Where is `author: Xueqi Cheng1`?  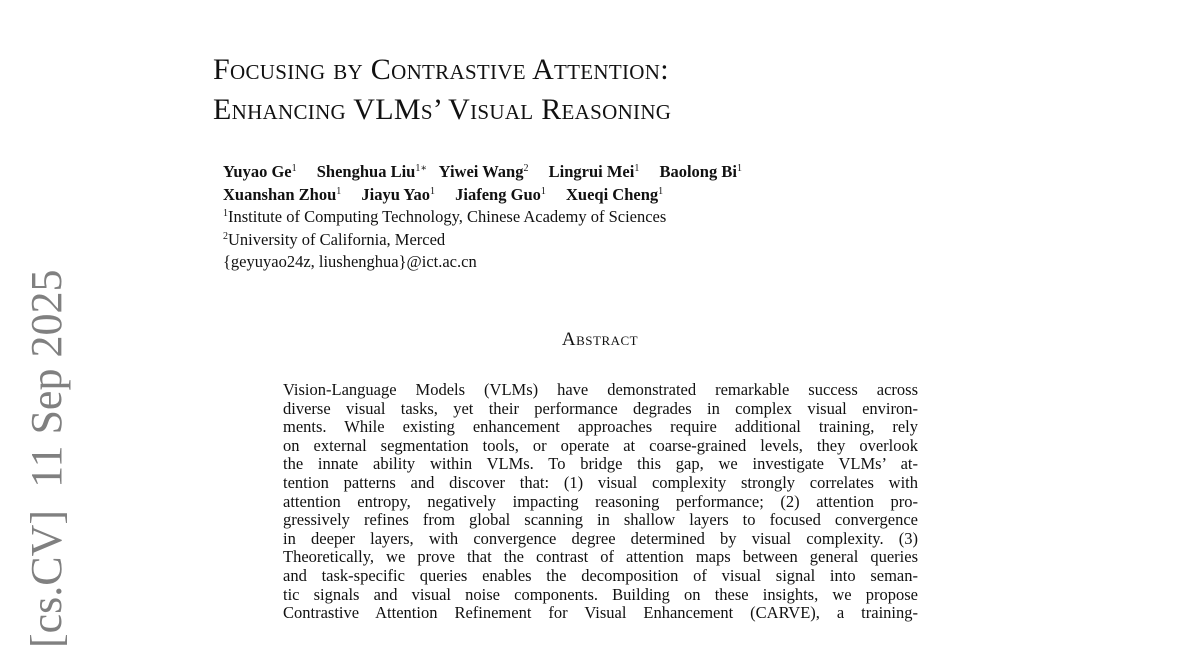
author: Xueqi Cheng1 is located at coordinates (615, 194).